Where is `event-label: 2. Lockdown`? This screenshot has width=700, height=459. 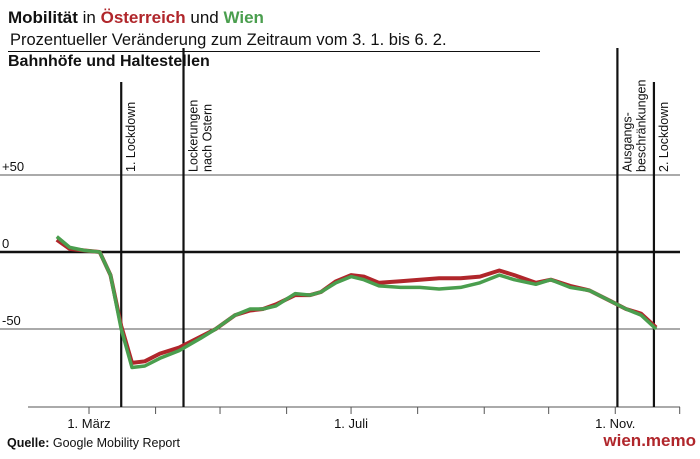 event-label: 2. Lockdown is located at coordinates (664, 137).